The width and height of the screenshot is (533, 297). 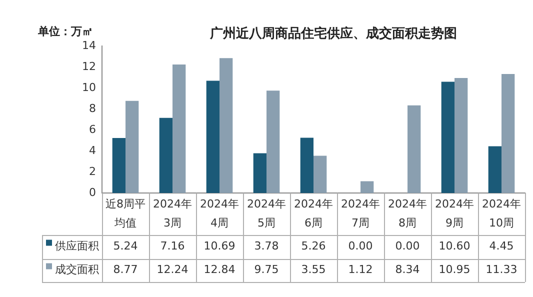 What do you see at coordinates (313, 213) in the screenshot?
I see `x-tick-label: 2024年6周` at bounding box center [313, 213].